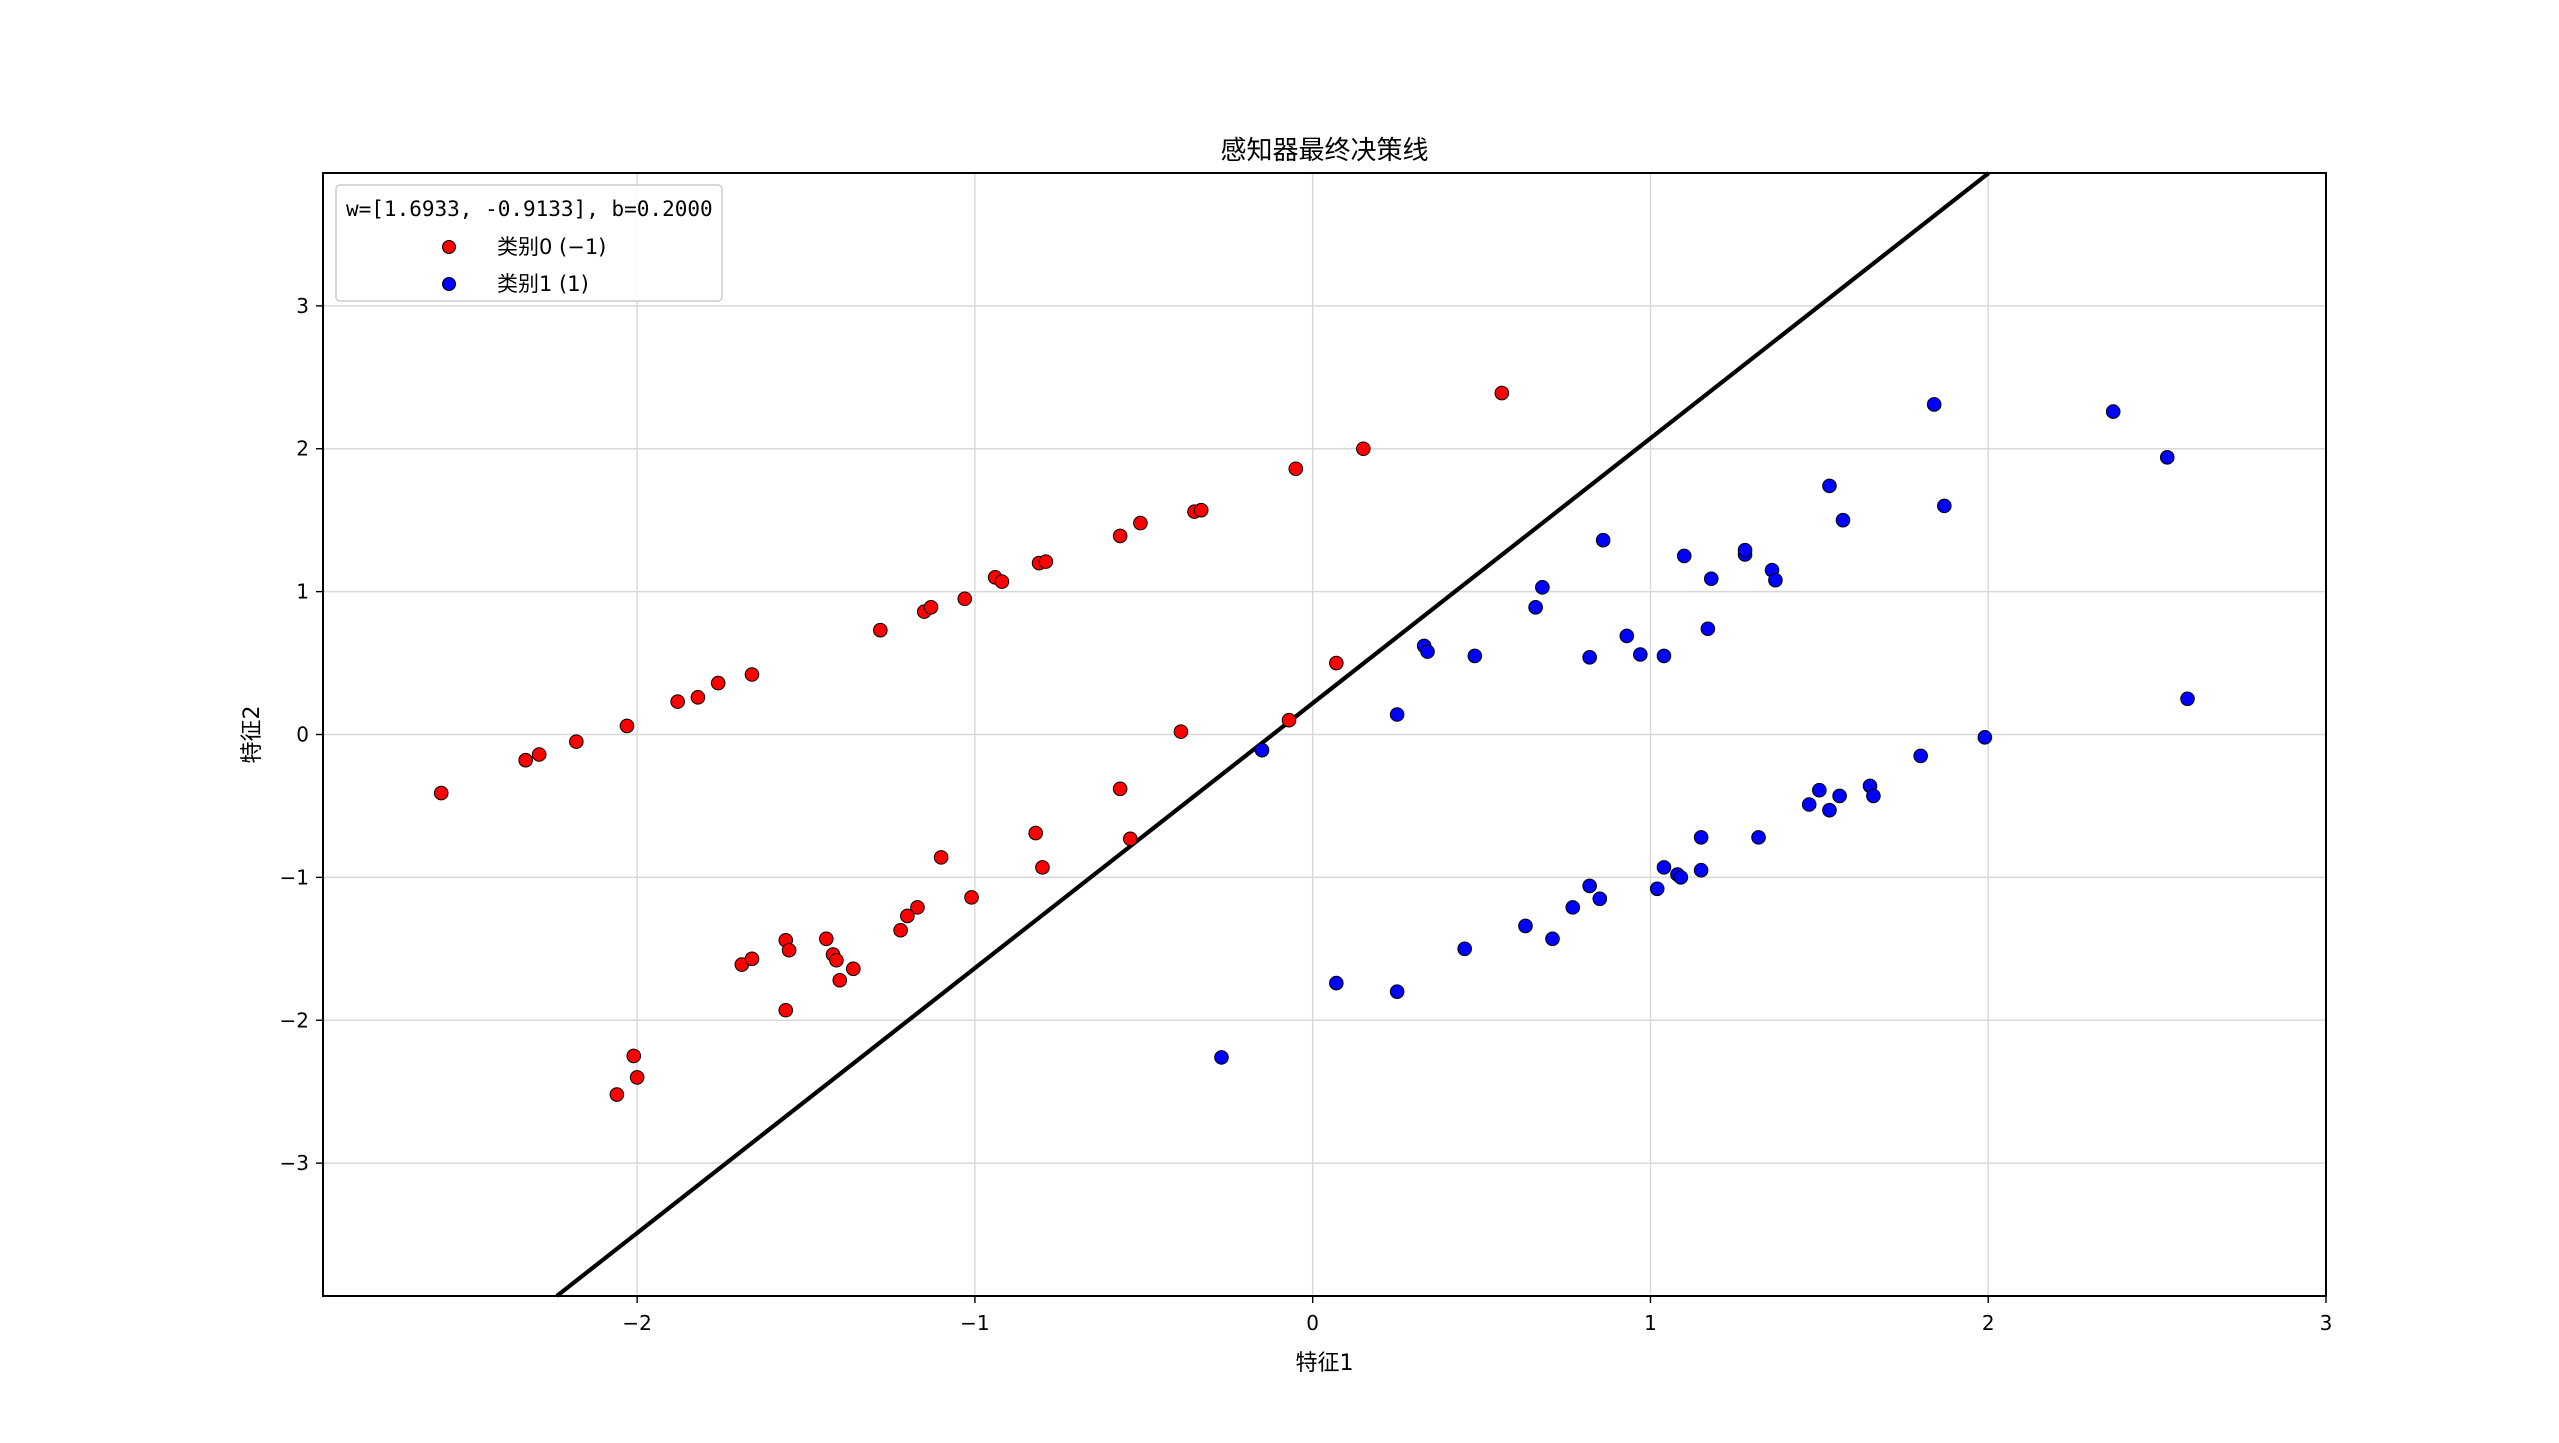 The image size is (2559, 1443). I want to click on legend-label-class0: 类别0 (−1), so click(551, 247).